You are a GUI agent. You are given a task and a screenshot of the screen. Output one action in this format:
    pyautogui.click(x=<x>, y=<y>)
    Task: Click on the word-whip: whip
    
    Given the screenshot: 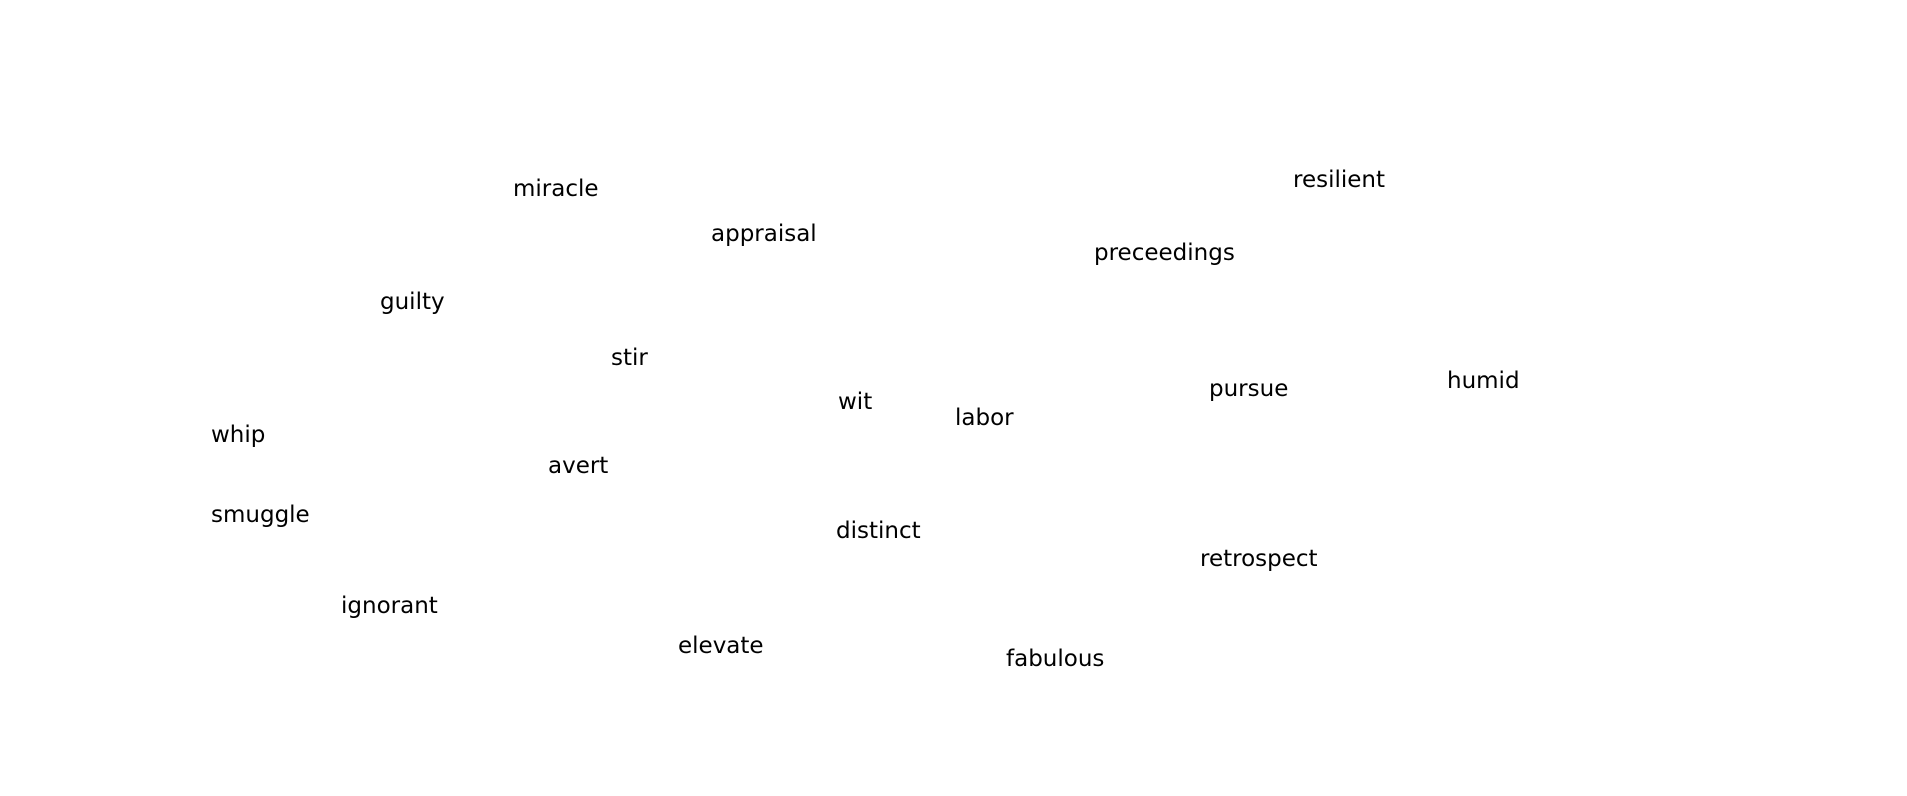 What is the action you would take?
    pyautogui.click(x=238, y=435)
    